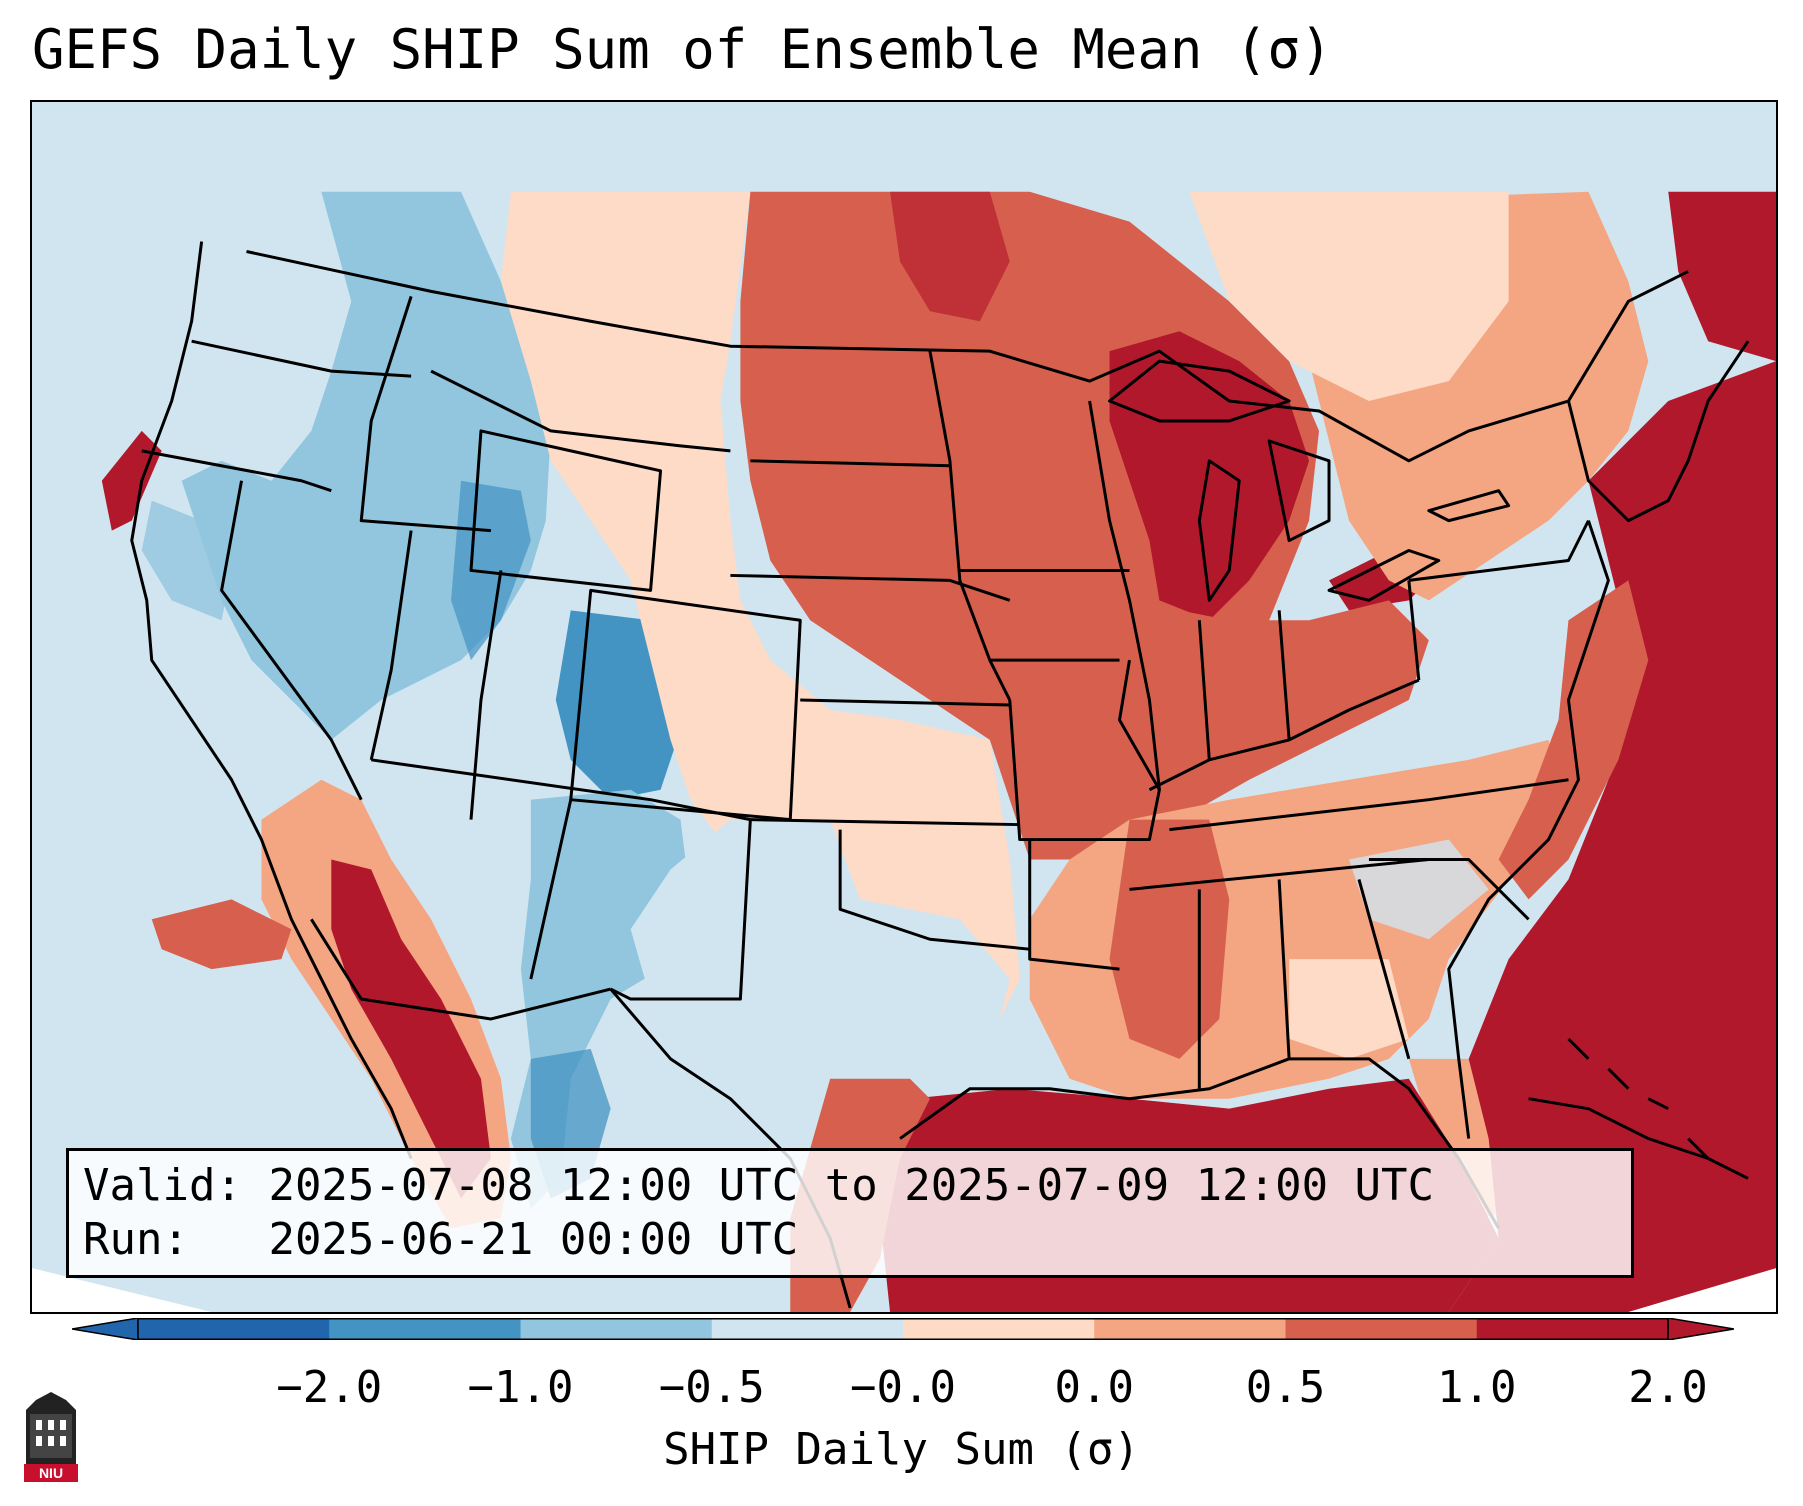  Describe the element at coordinates (461, 969) in the screenshot. I see `az-mexico-border` at that location.